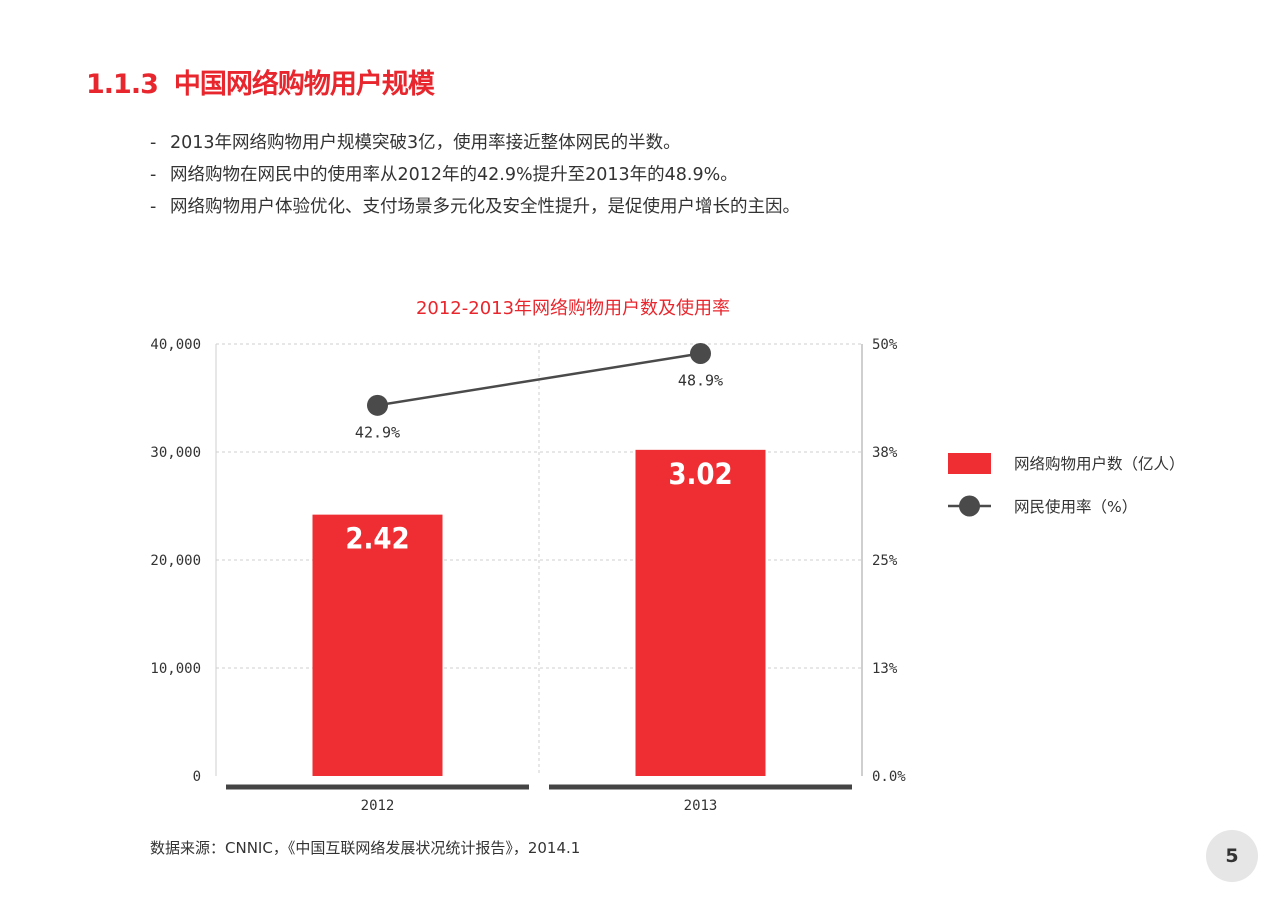 The width and height of the screenshot is (1280, 905). I want to click on bullet-text: 2013年网络购物用户规模突破3亿，使用率接近整体网民的半数。, so click(425, 143).